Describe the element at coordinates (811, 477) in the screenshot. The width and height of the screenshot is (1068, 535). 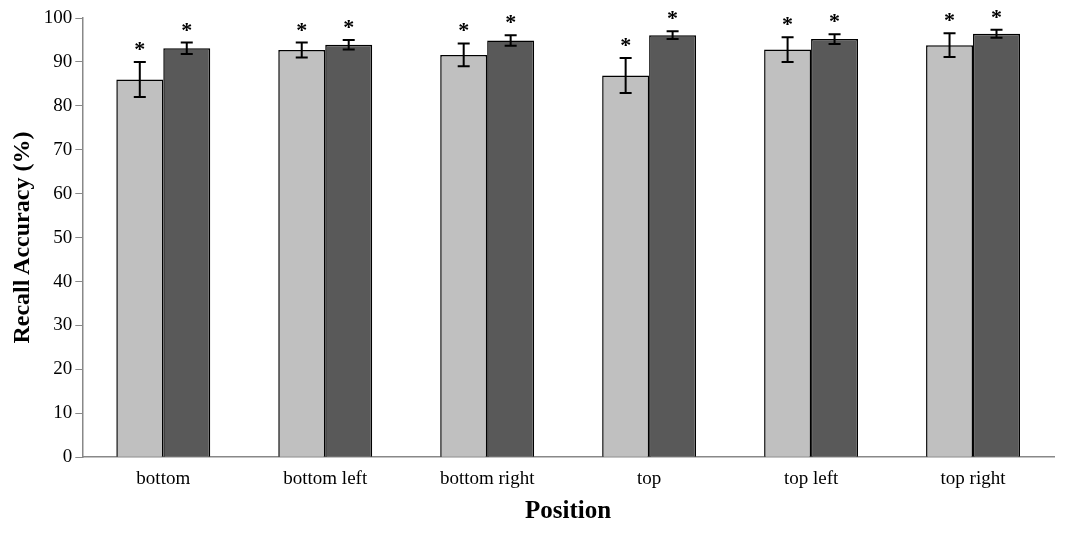
I see `x-tick-label: top left` at that location.